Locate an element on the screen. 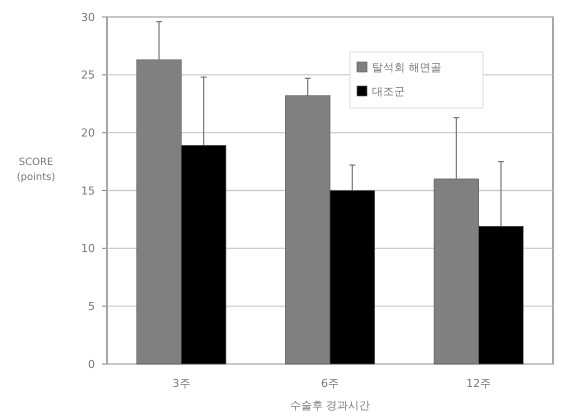 This screenshot has width=565, height=419. legend-label: 대조군 is located at coordinates (388, 91).